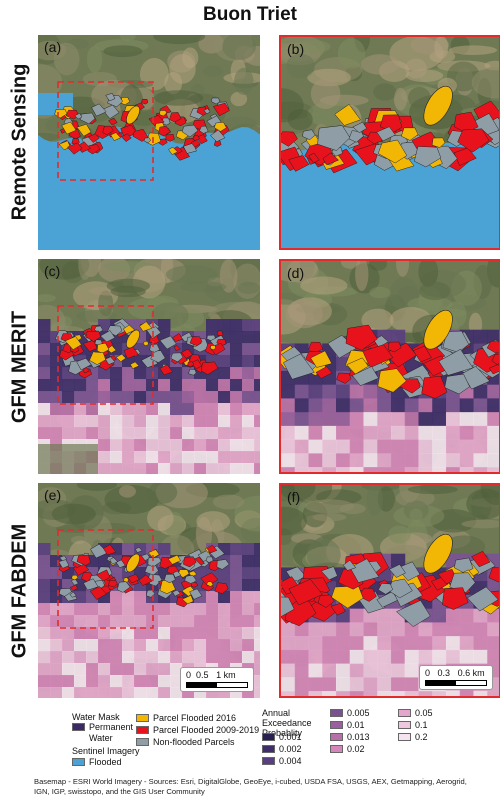 The image size is (500, 798). I want to click on legend-aep-title: Annual Exceedance Probablity, so click(287, 723).